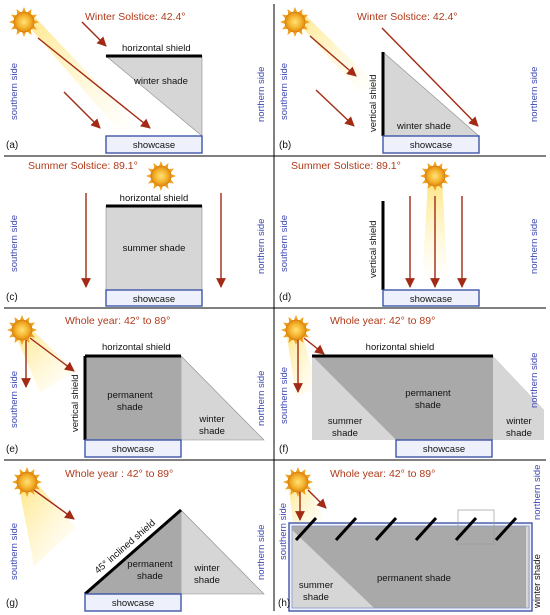  Describe the element at coordinates (12, 297) in the screenshot. I see `panel-label: (c)` at that location.